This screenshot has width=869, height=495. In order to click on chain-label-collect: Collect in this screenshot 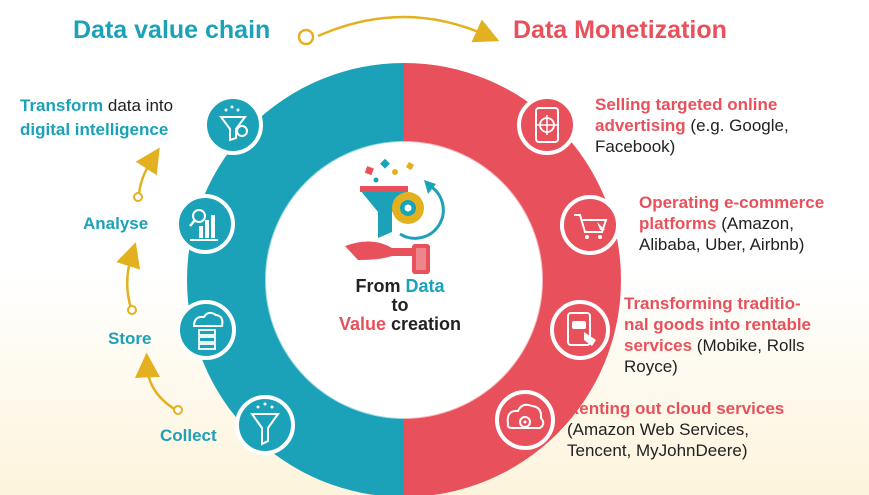, I will do `click(188, 435)`.